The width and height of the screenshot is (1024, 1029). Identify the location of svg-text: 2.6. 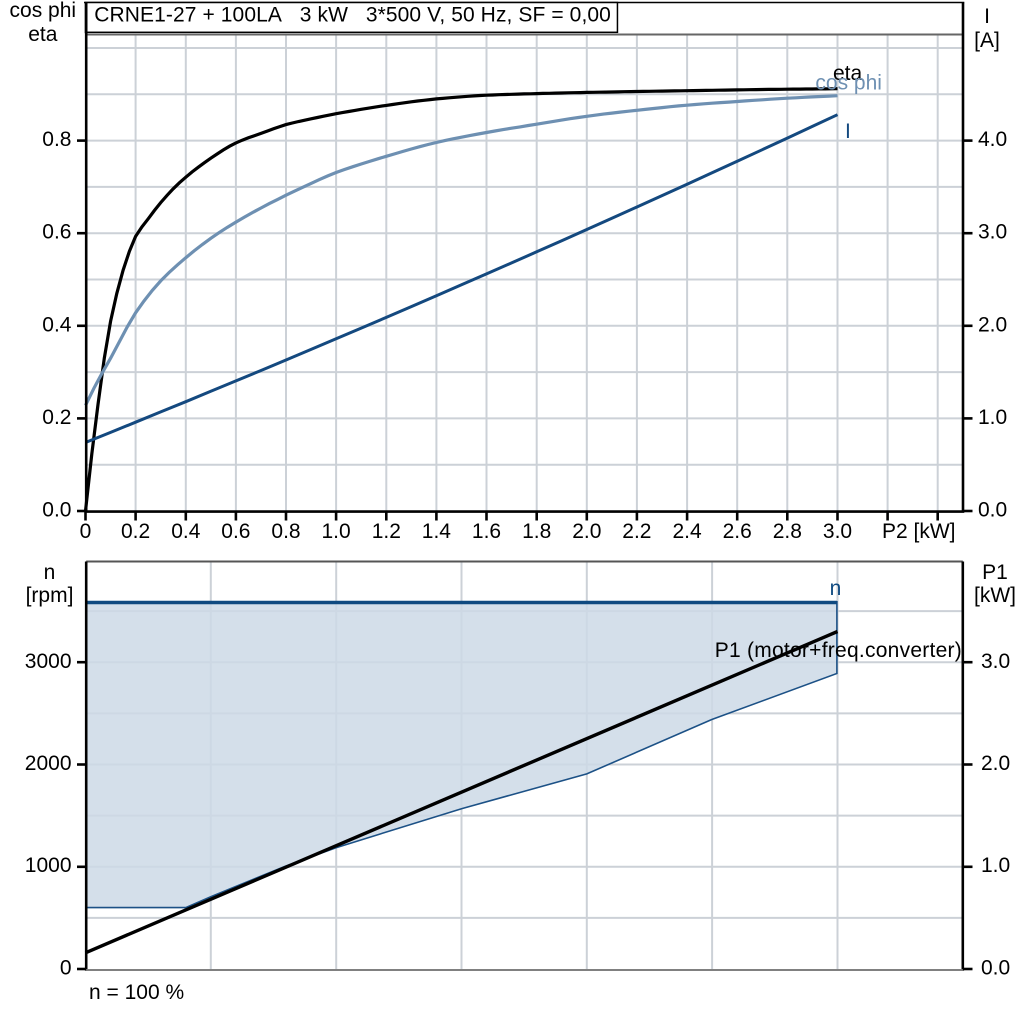
(737, 531).